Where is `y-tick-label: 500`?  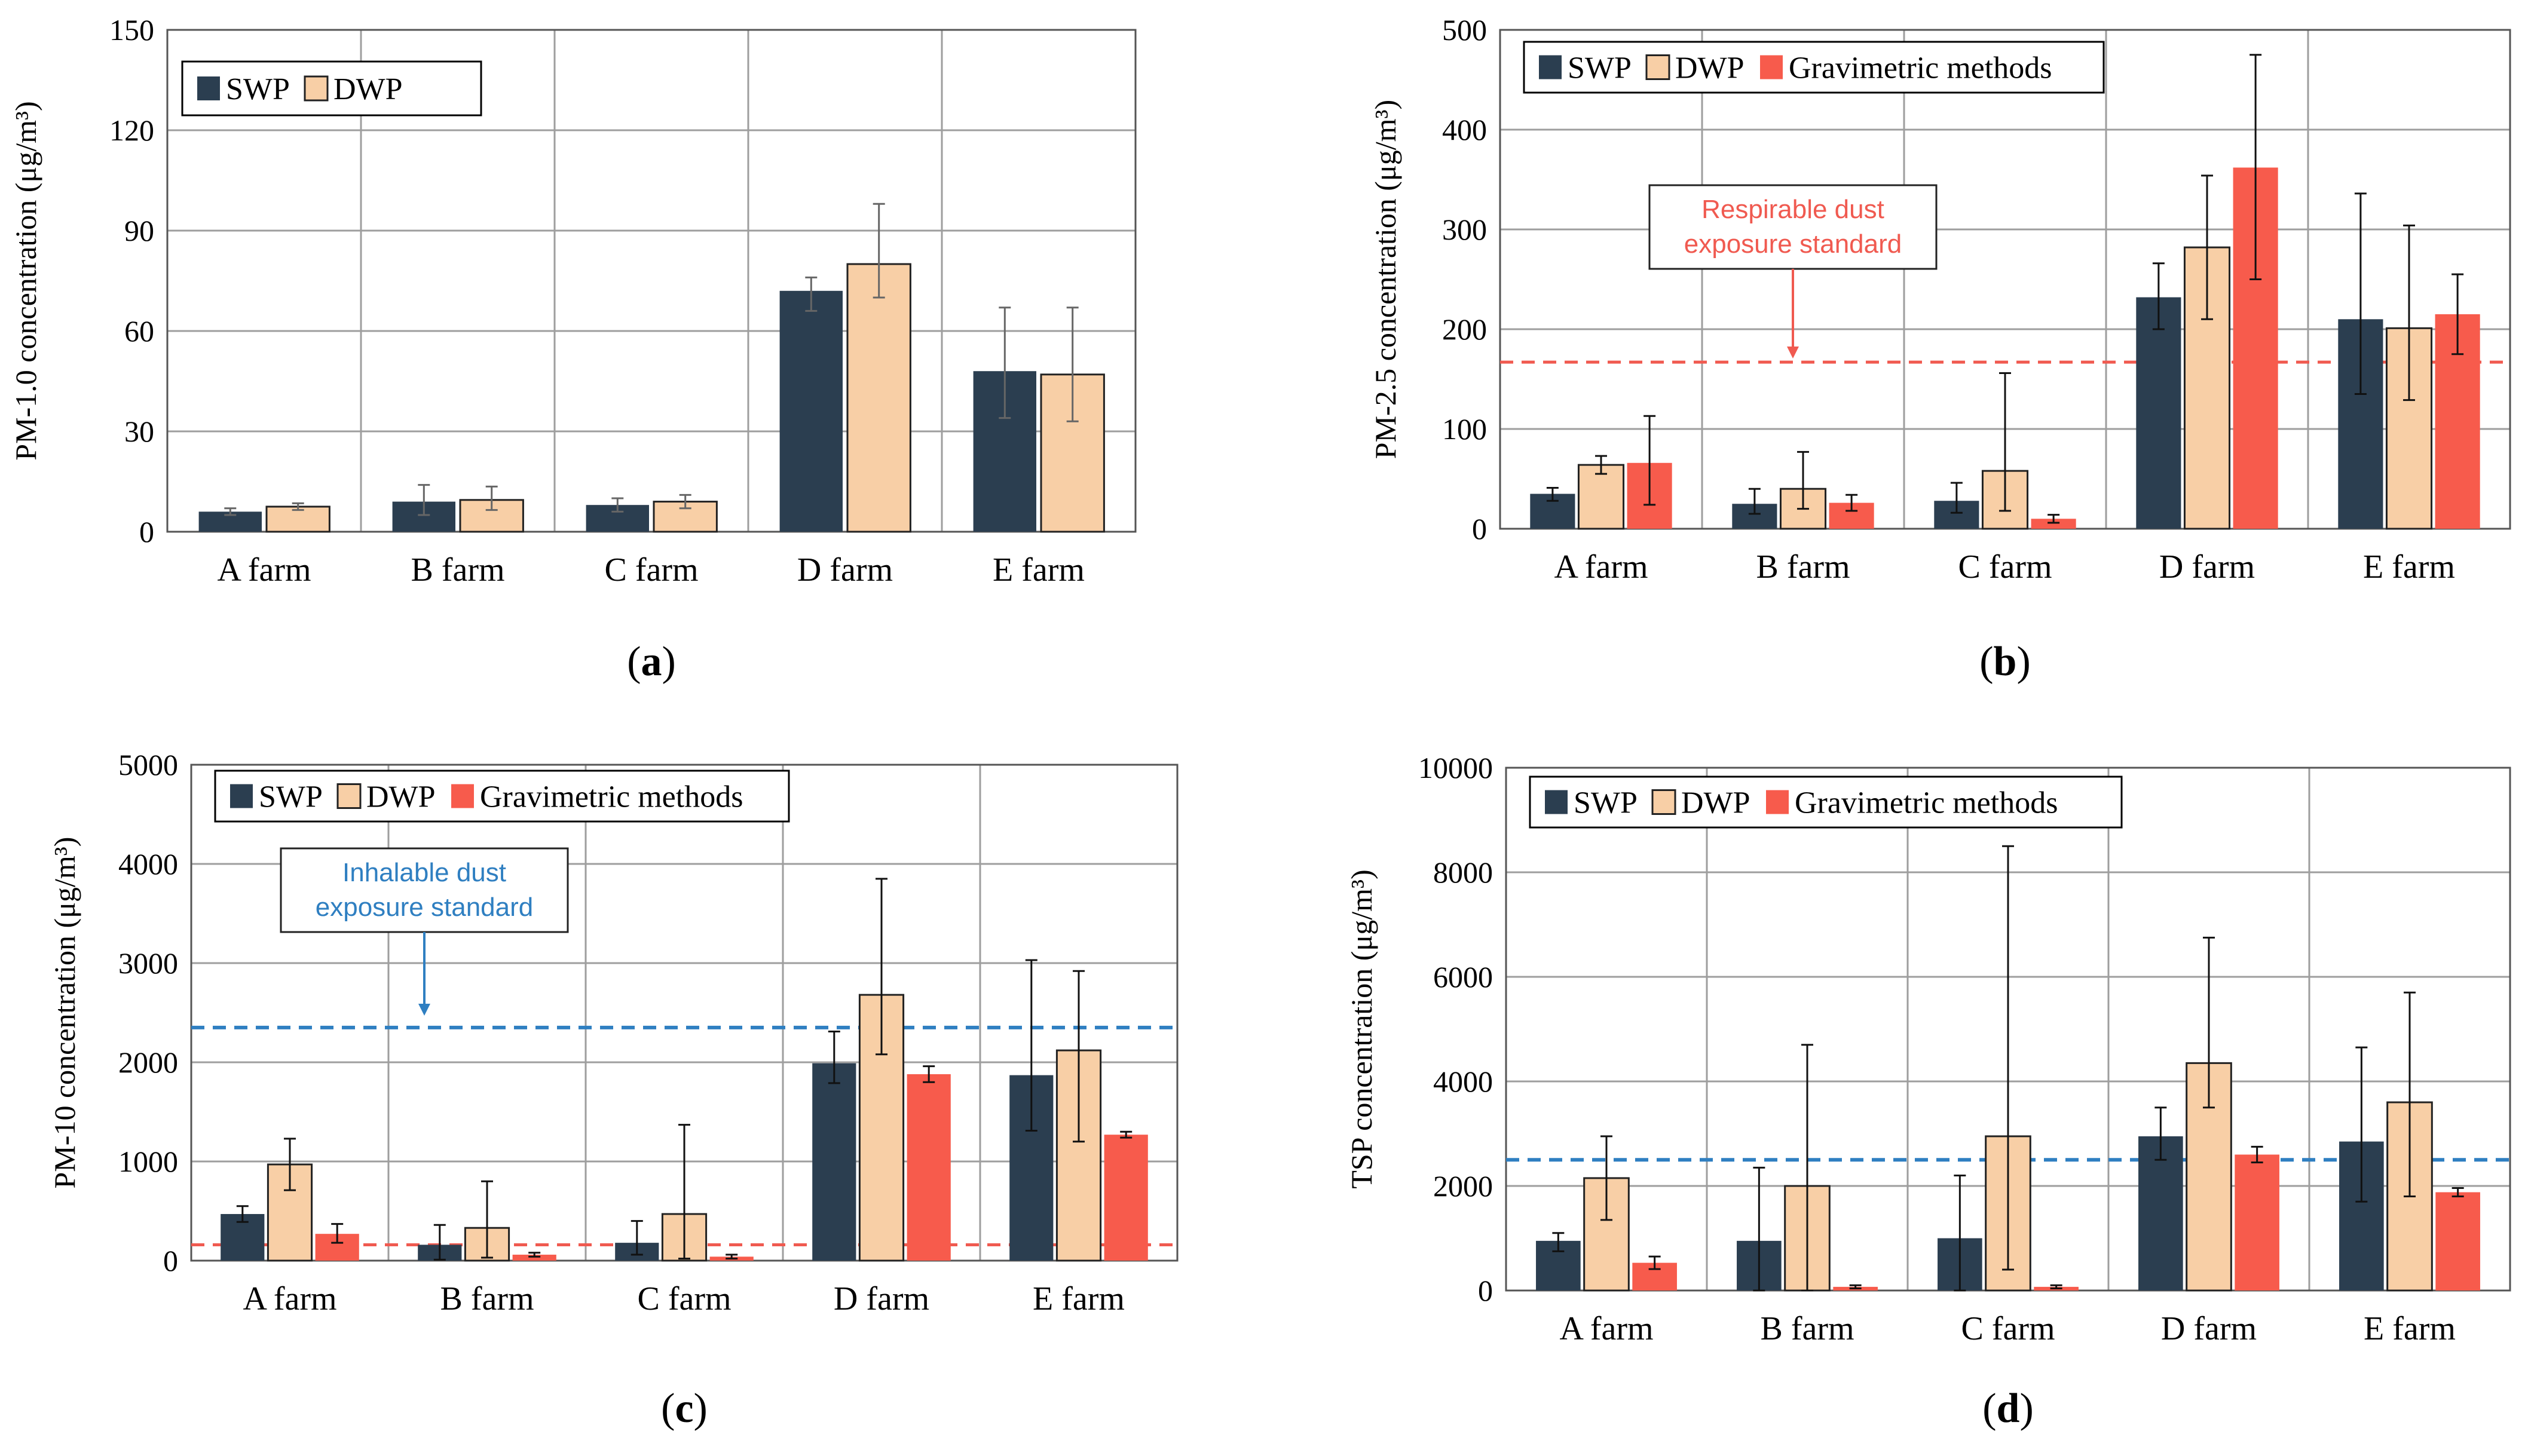
y-tick-label: 500 is located at coordinates (1464, 30).